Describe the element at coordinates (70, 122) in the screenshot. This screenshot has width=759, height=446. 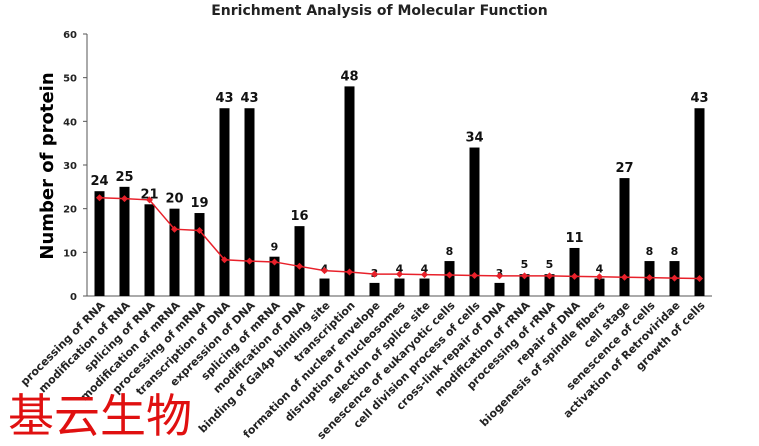
I see `y-tick-label: 40` at that location.